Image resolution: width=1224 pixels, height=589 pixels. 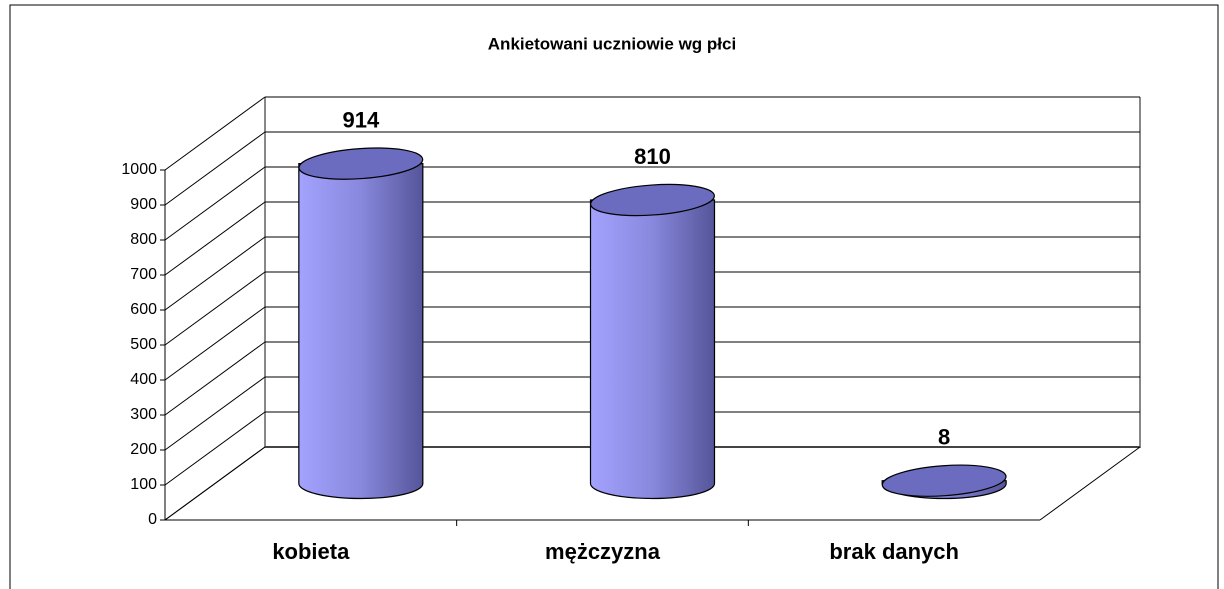 I want to click on y-tick-label: 100, so click(x=143, y=484).